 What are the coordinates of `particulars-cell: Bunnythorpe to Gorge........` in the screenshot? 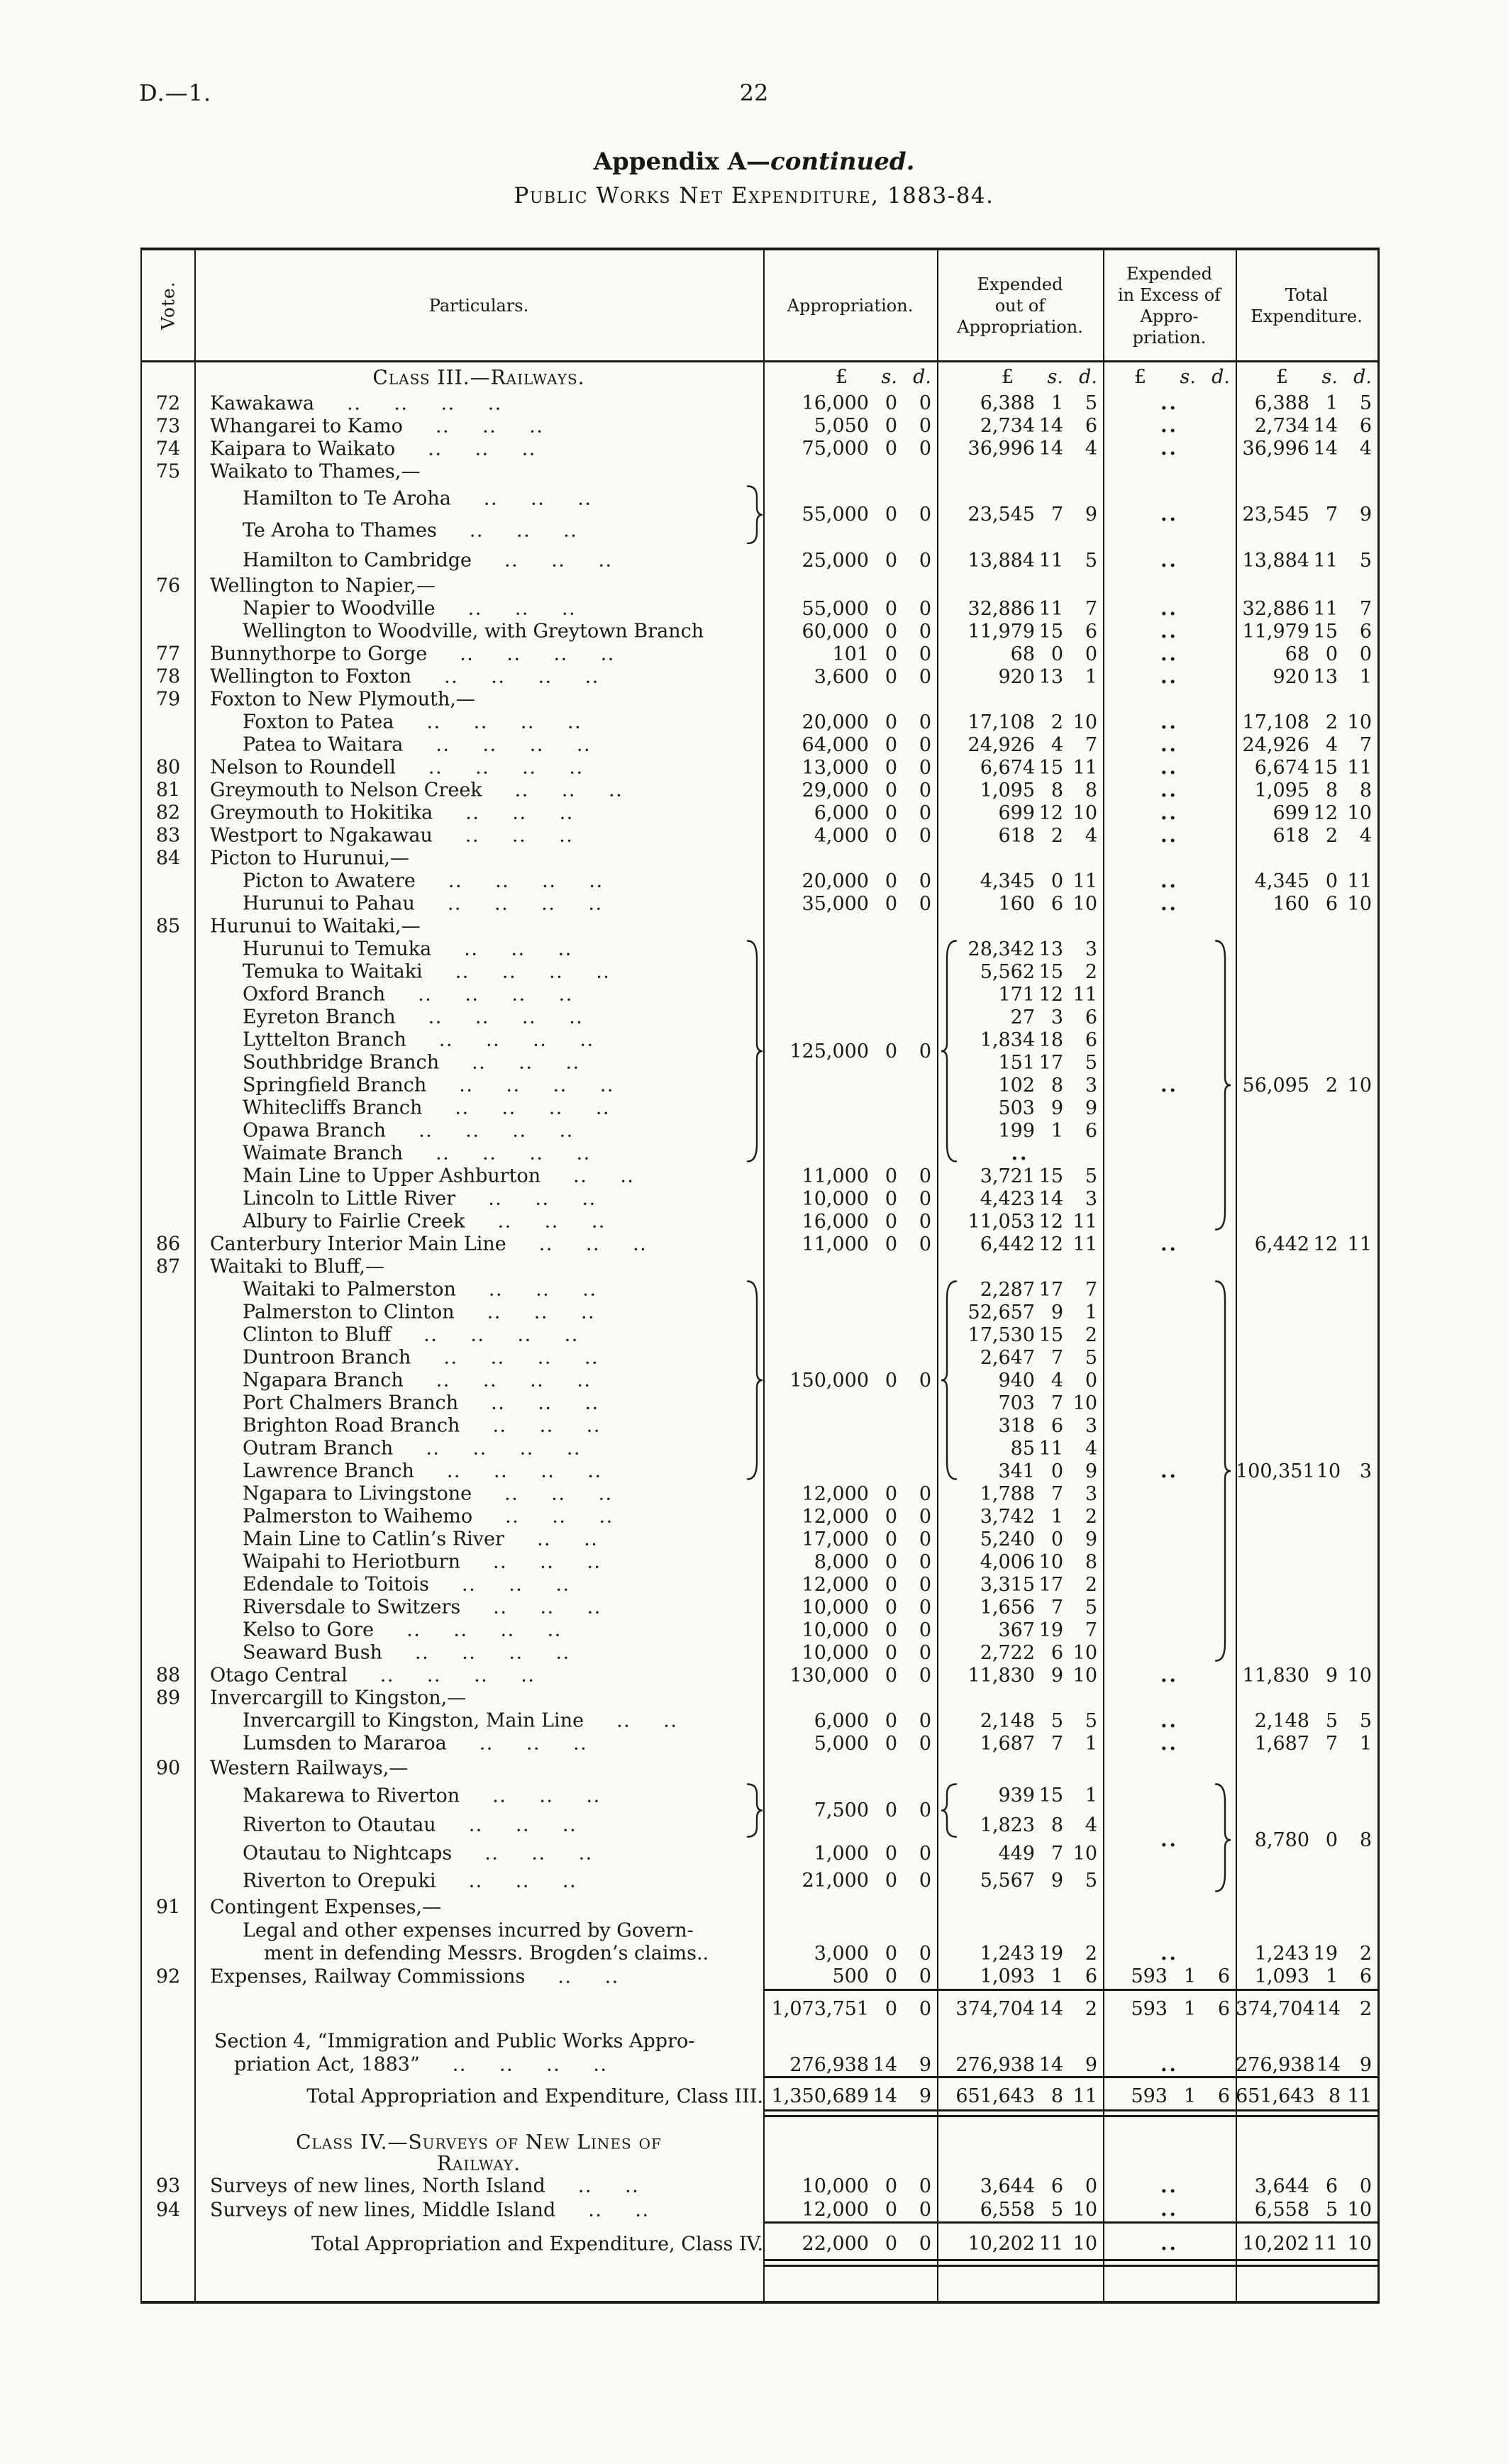 It's located at (486, 654).